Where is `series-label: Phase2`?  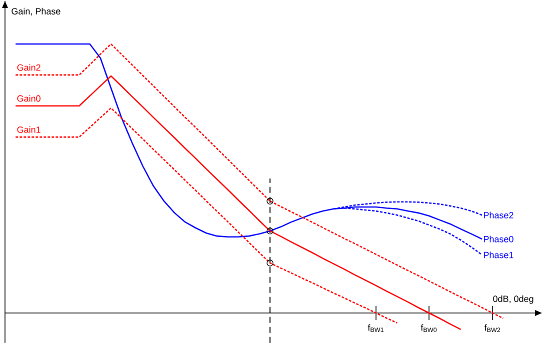 series-label: Phase2 is located at coordinates (499, 215).